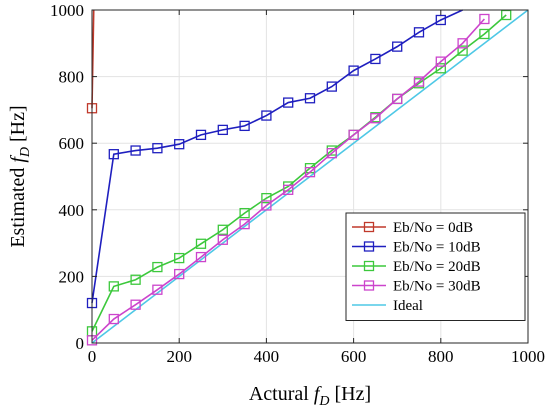 This screenshot has height=415, width=550. I want to click on y-tick-label: 600, so click(72, 143).